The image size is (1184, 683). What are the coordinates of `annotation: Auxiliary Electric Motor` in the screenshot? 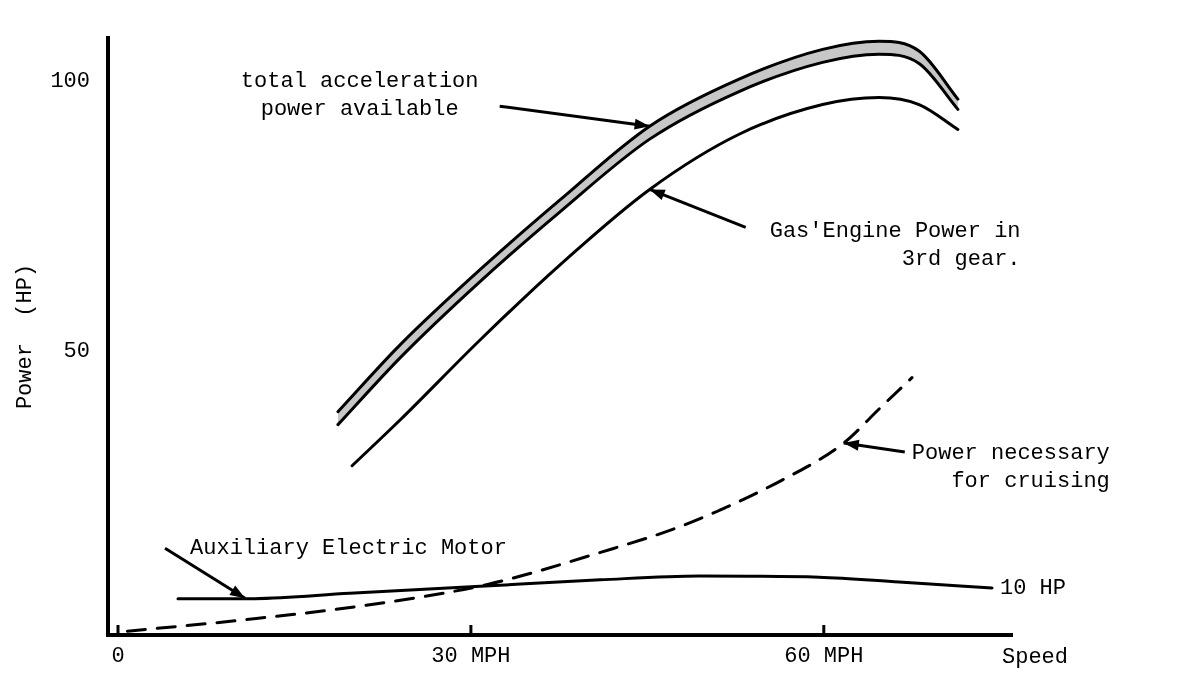 It's located at (348, 549).